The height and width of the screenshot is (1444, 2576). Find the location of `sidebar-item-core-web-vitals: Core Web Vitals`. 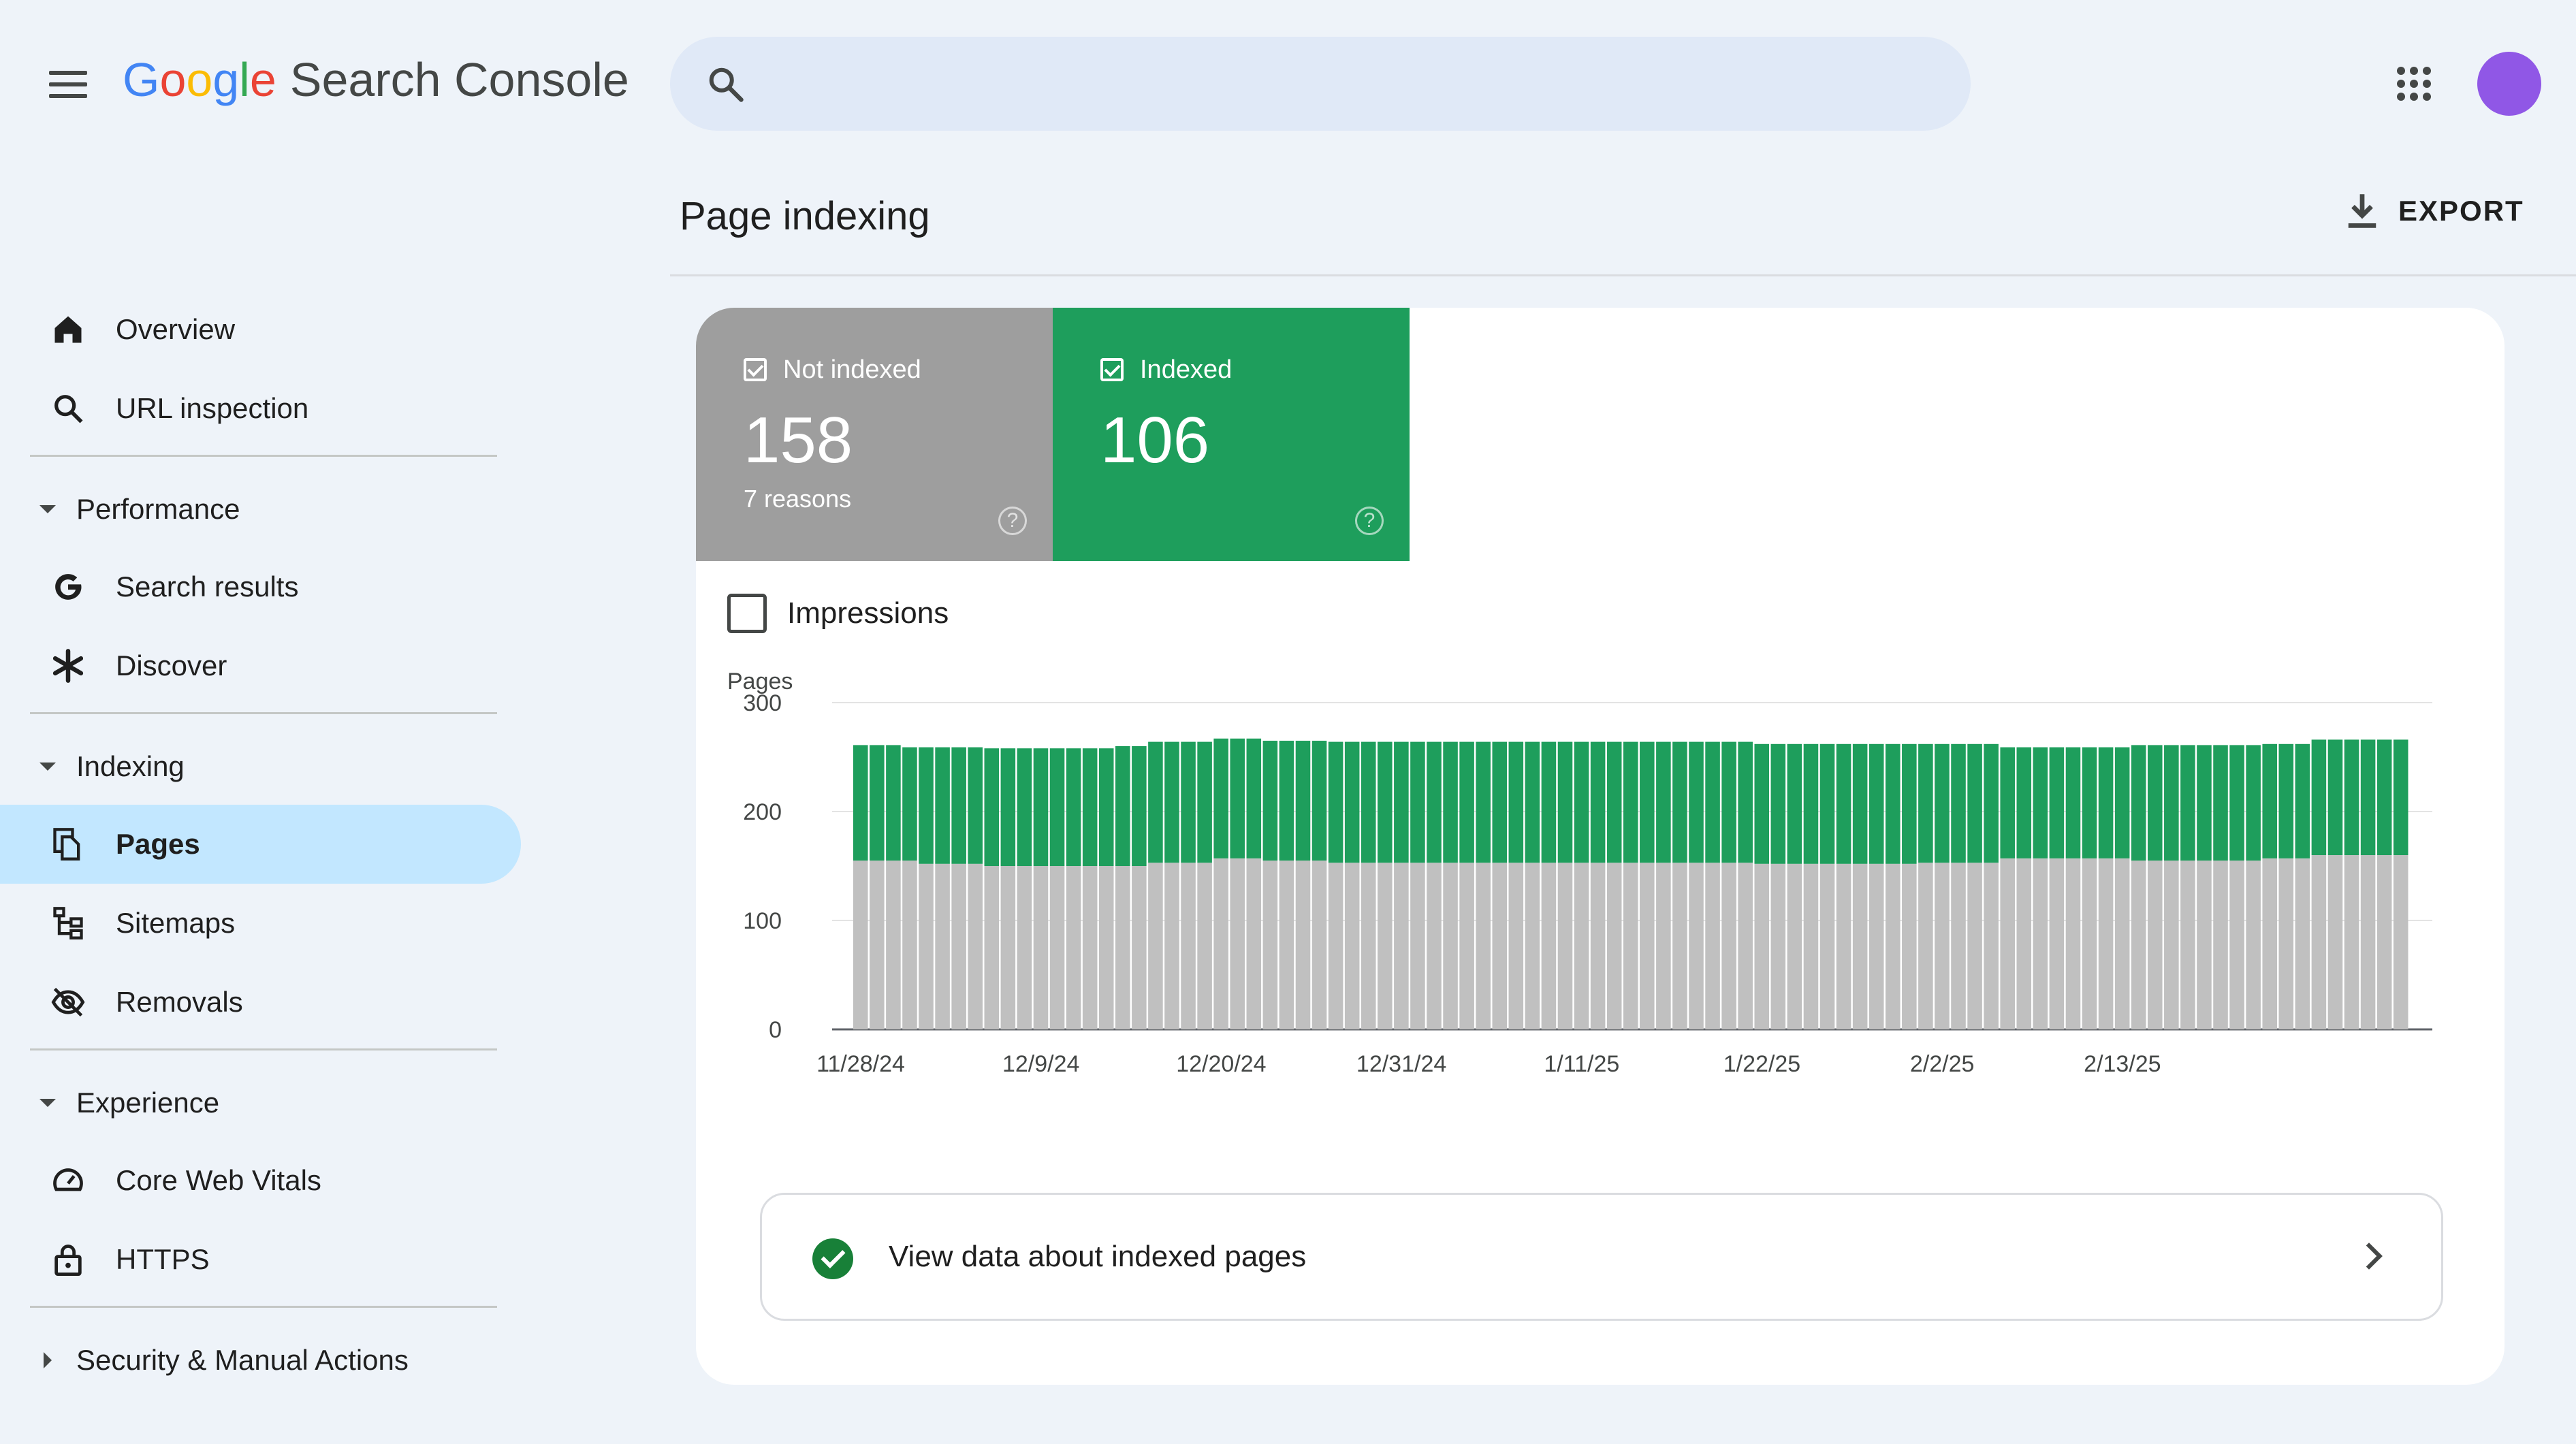

sidebar-item-core-web-vitals: Core Web Vitals is located at coordinates (260, 1180).